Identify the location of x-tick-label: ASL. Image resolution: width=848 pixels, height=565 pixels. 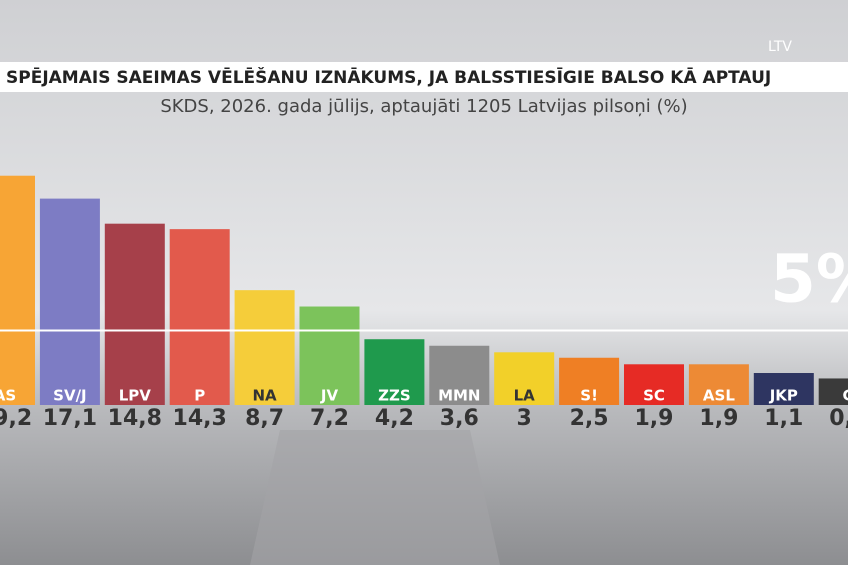
(719, 396).